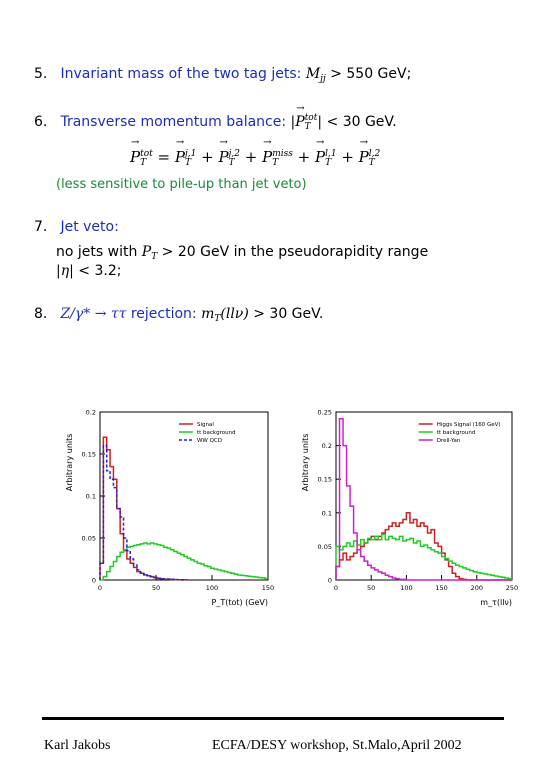 This screenshot has height=780, width=540. What do you see at coordinates (307, 117) in the screenshot?
I see `pt-tot-abs: |PTtot|` at bounding box center [307, 117].